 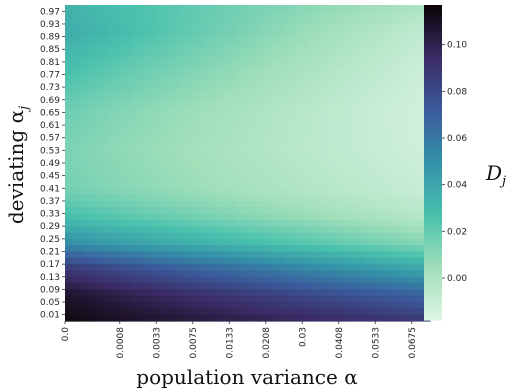 I want to click on y-tick-label: 0.01, so click(x=50, y=316).